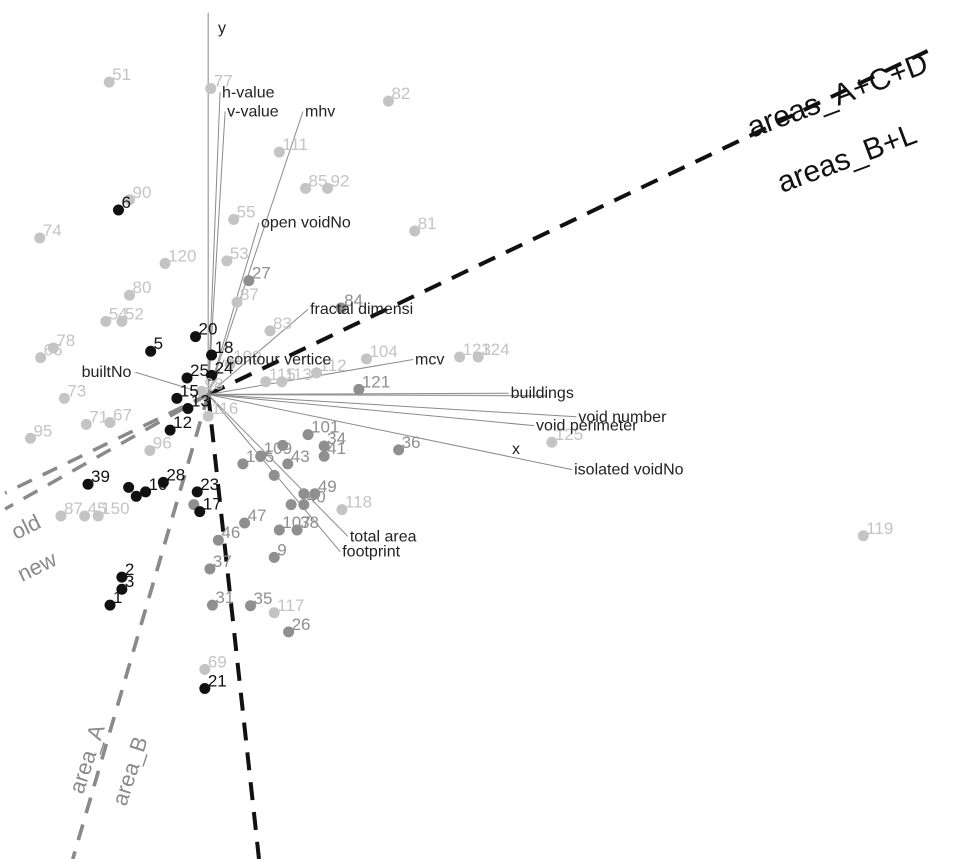 The height and width of the screenshot is (859, 953). I want to click on division-line-area-b, so click(140, 626).